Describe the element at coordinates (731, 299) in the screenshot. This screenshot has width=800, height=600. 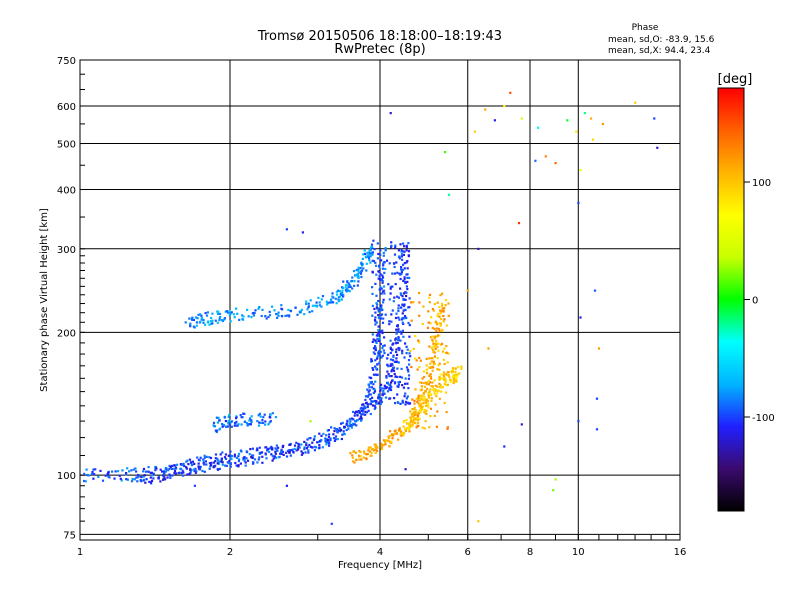
I see `colorbar` at that location.